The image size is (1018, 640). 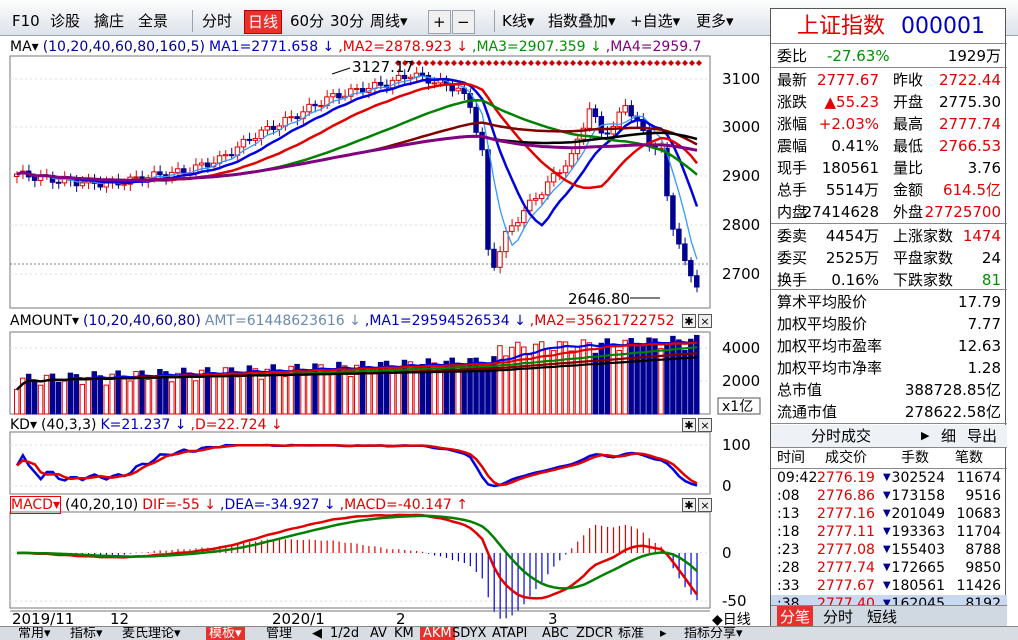 I want to click on volume-unit: x1亿, so click(x=737, y=407).